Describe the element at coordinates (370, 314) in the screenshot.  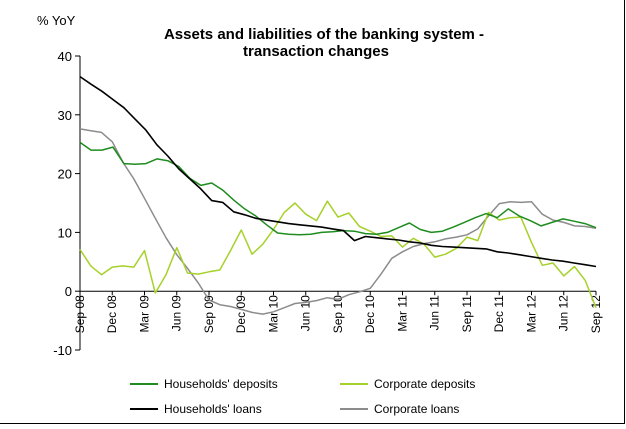
I see `x-tick-label: Dec 10` at that location.